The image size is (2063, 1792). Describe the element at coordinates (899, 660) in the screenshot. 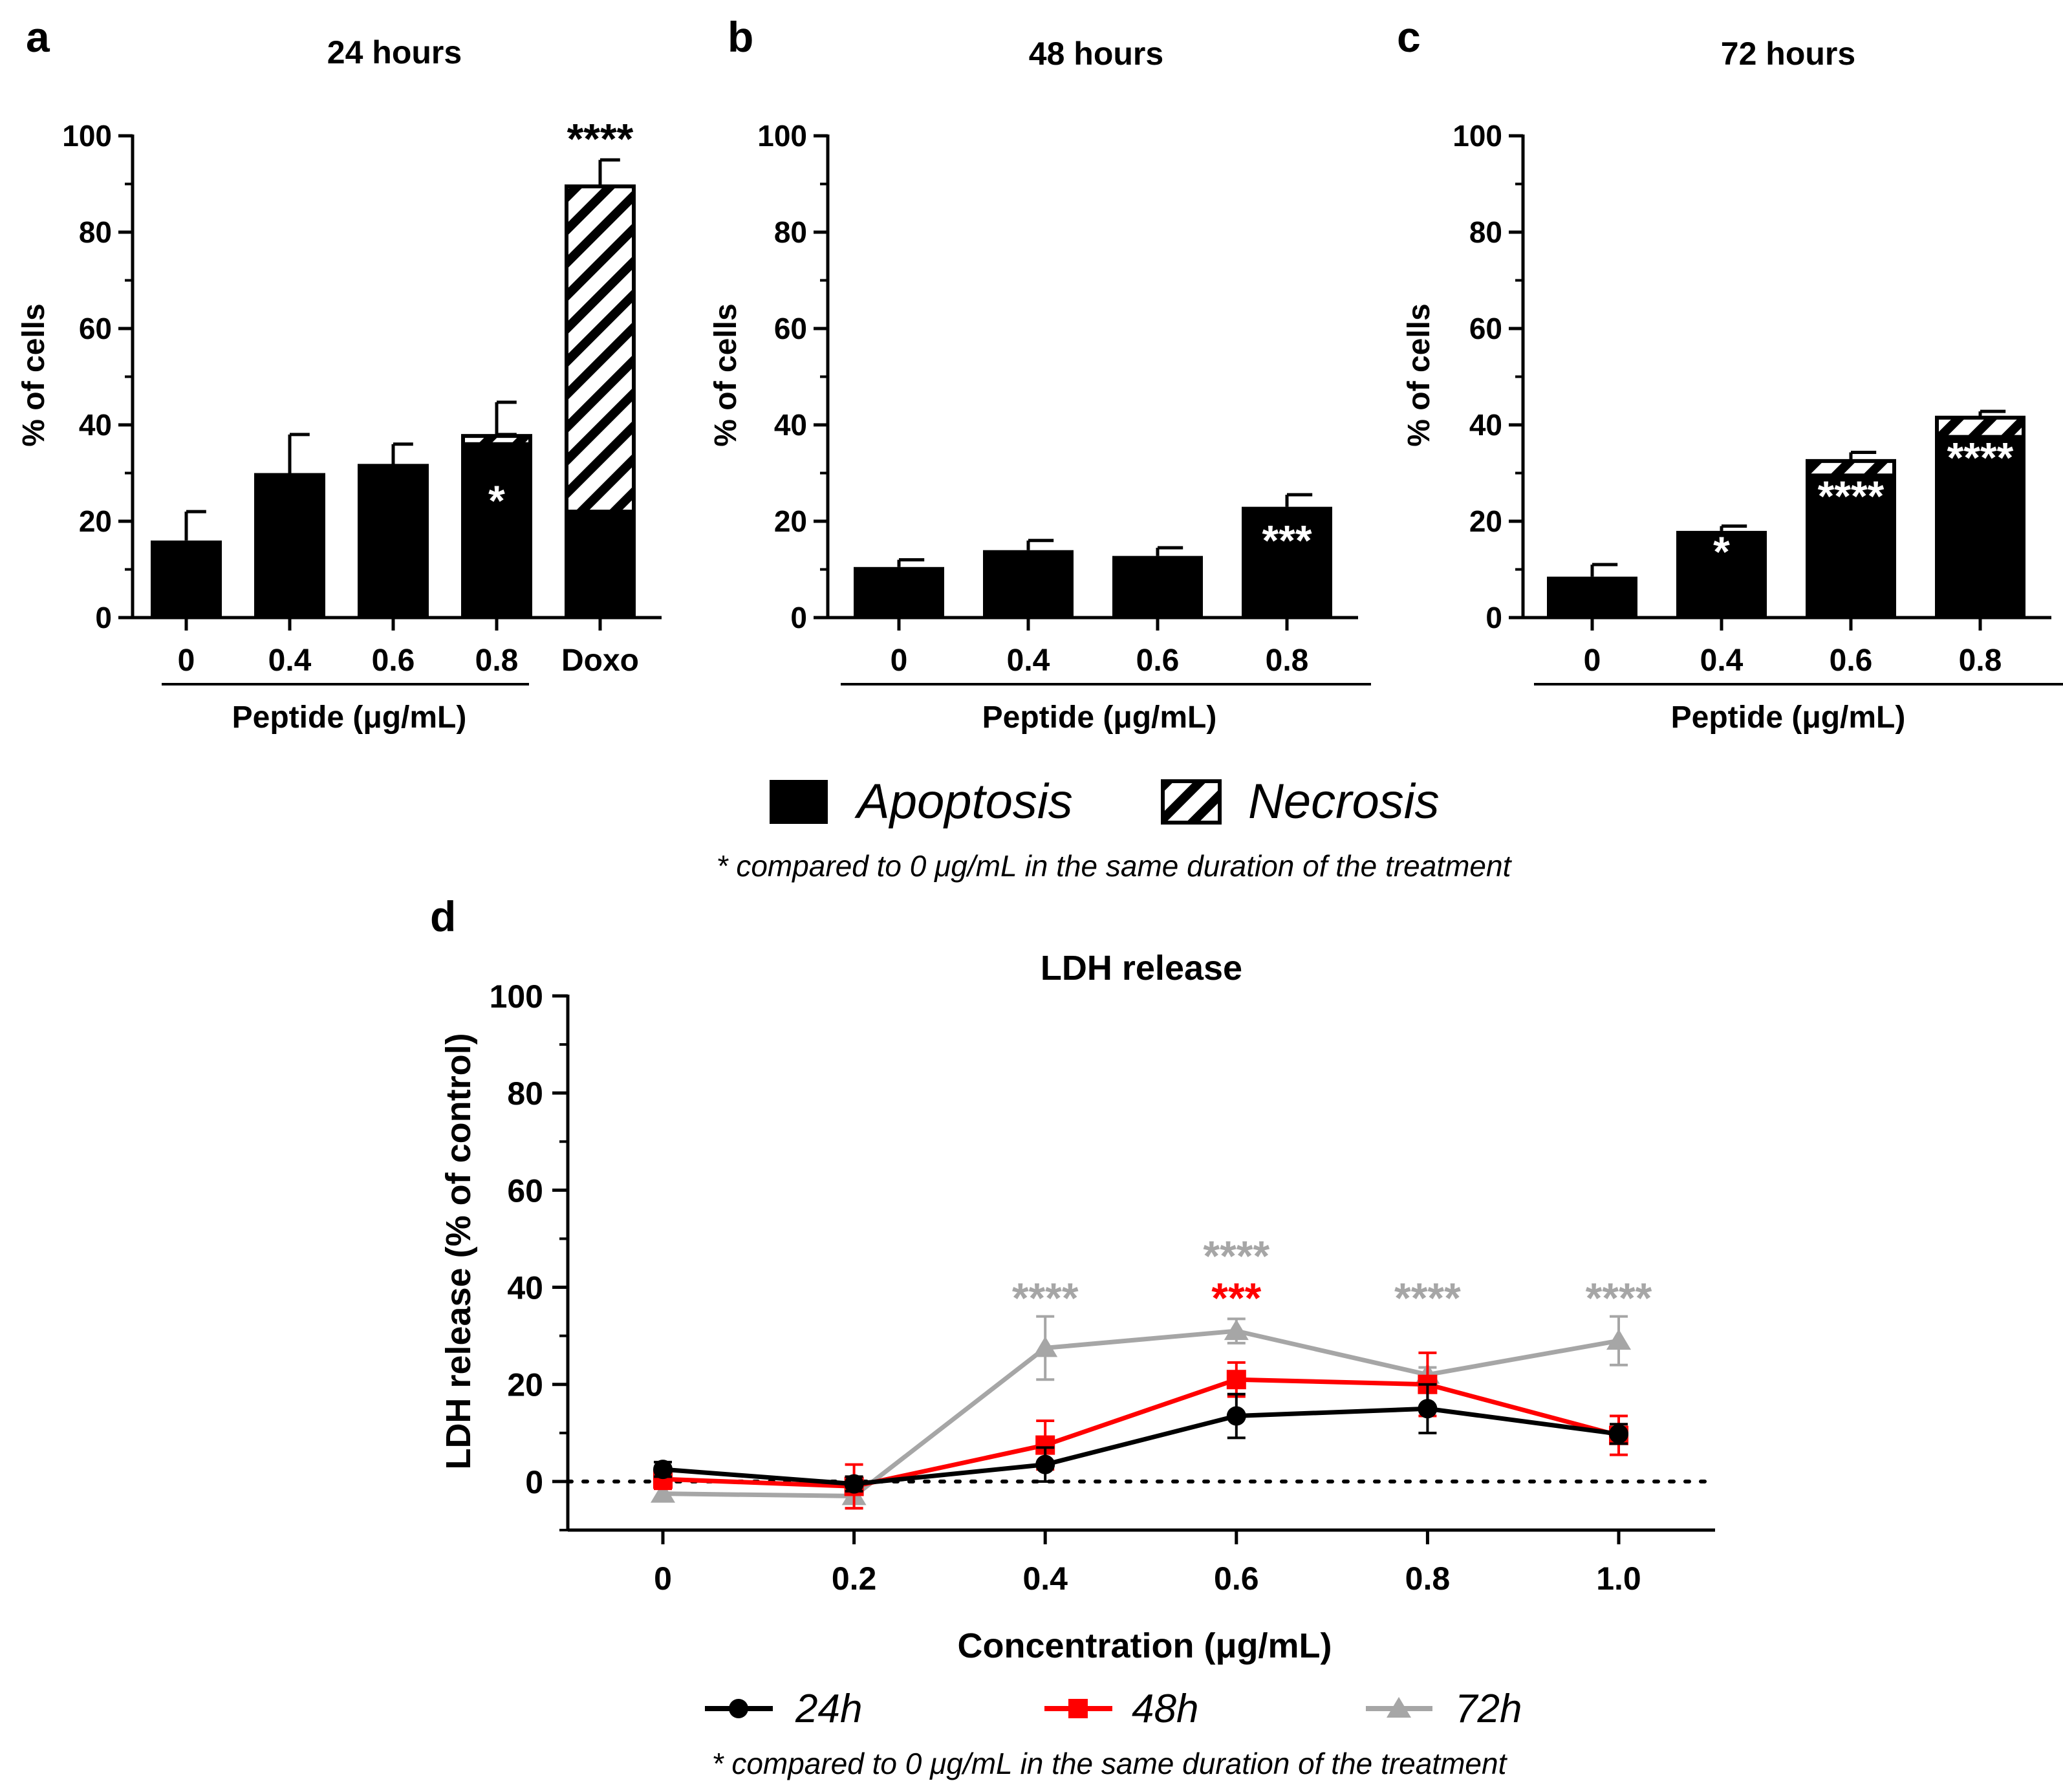

I see `panel-b-category-label: 0` at that location.